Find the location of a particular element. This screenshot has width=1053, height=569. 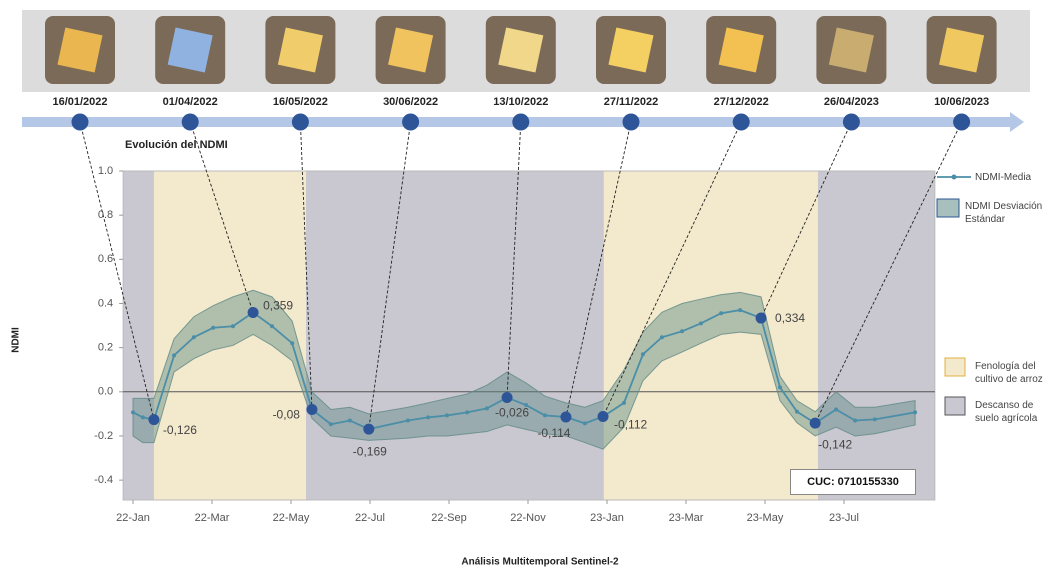

timeline-date: 26/04/2023 is located at coordinates (851, 102).